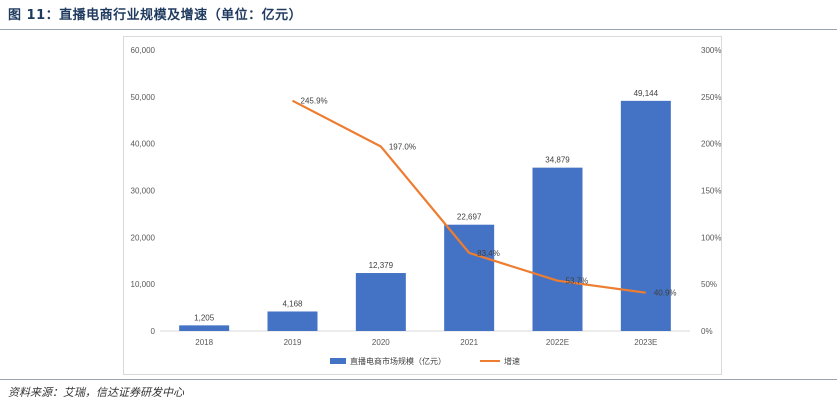 The height and width of the screenshot is (407, 837). Describe the element at coordinates (204, 342) in the screenshot. I see `x-axis-tick-label: 2018` at that location.